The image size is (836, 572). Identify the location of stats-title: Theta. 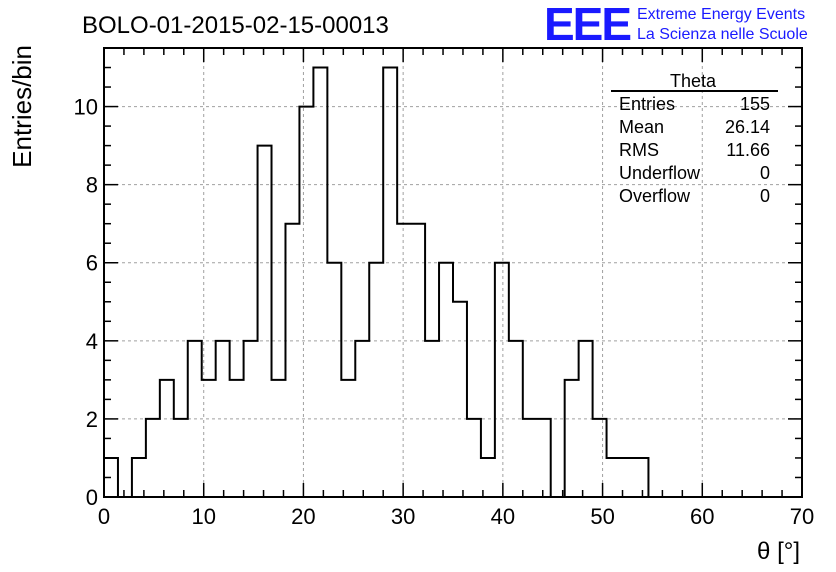
(693, 81).